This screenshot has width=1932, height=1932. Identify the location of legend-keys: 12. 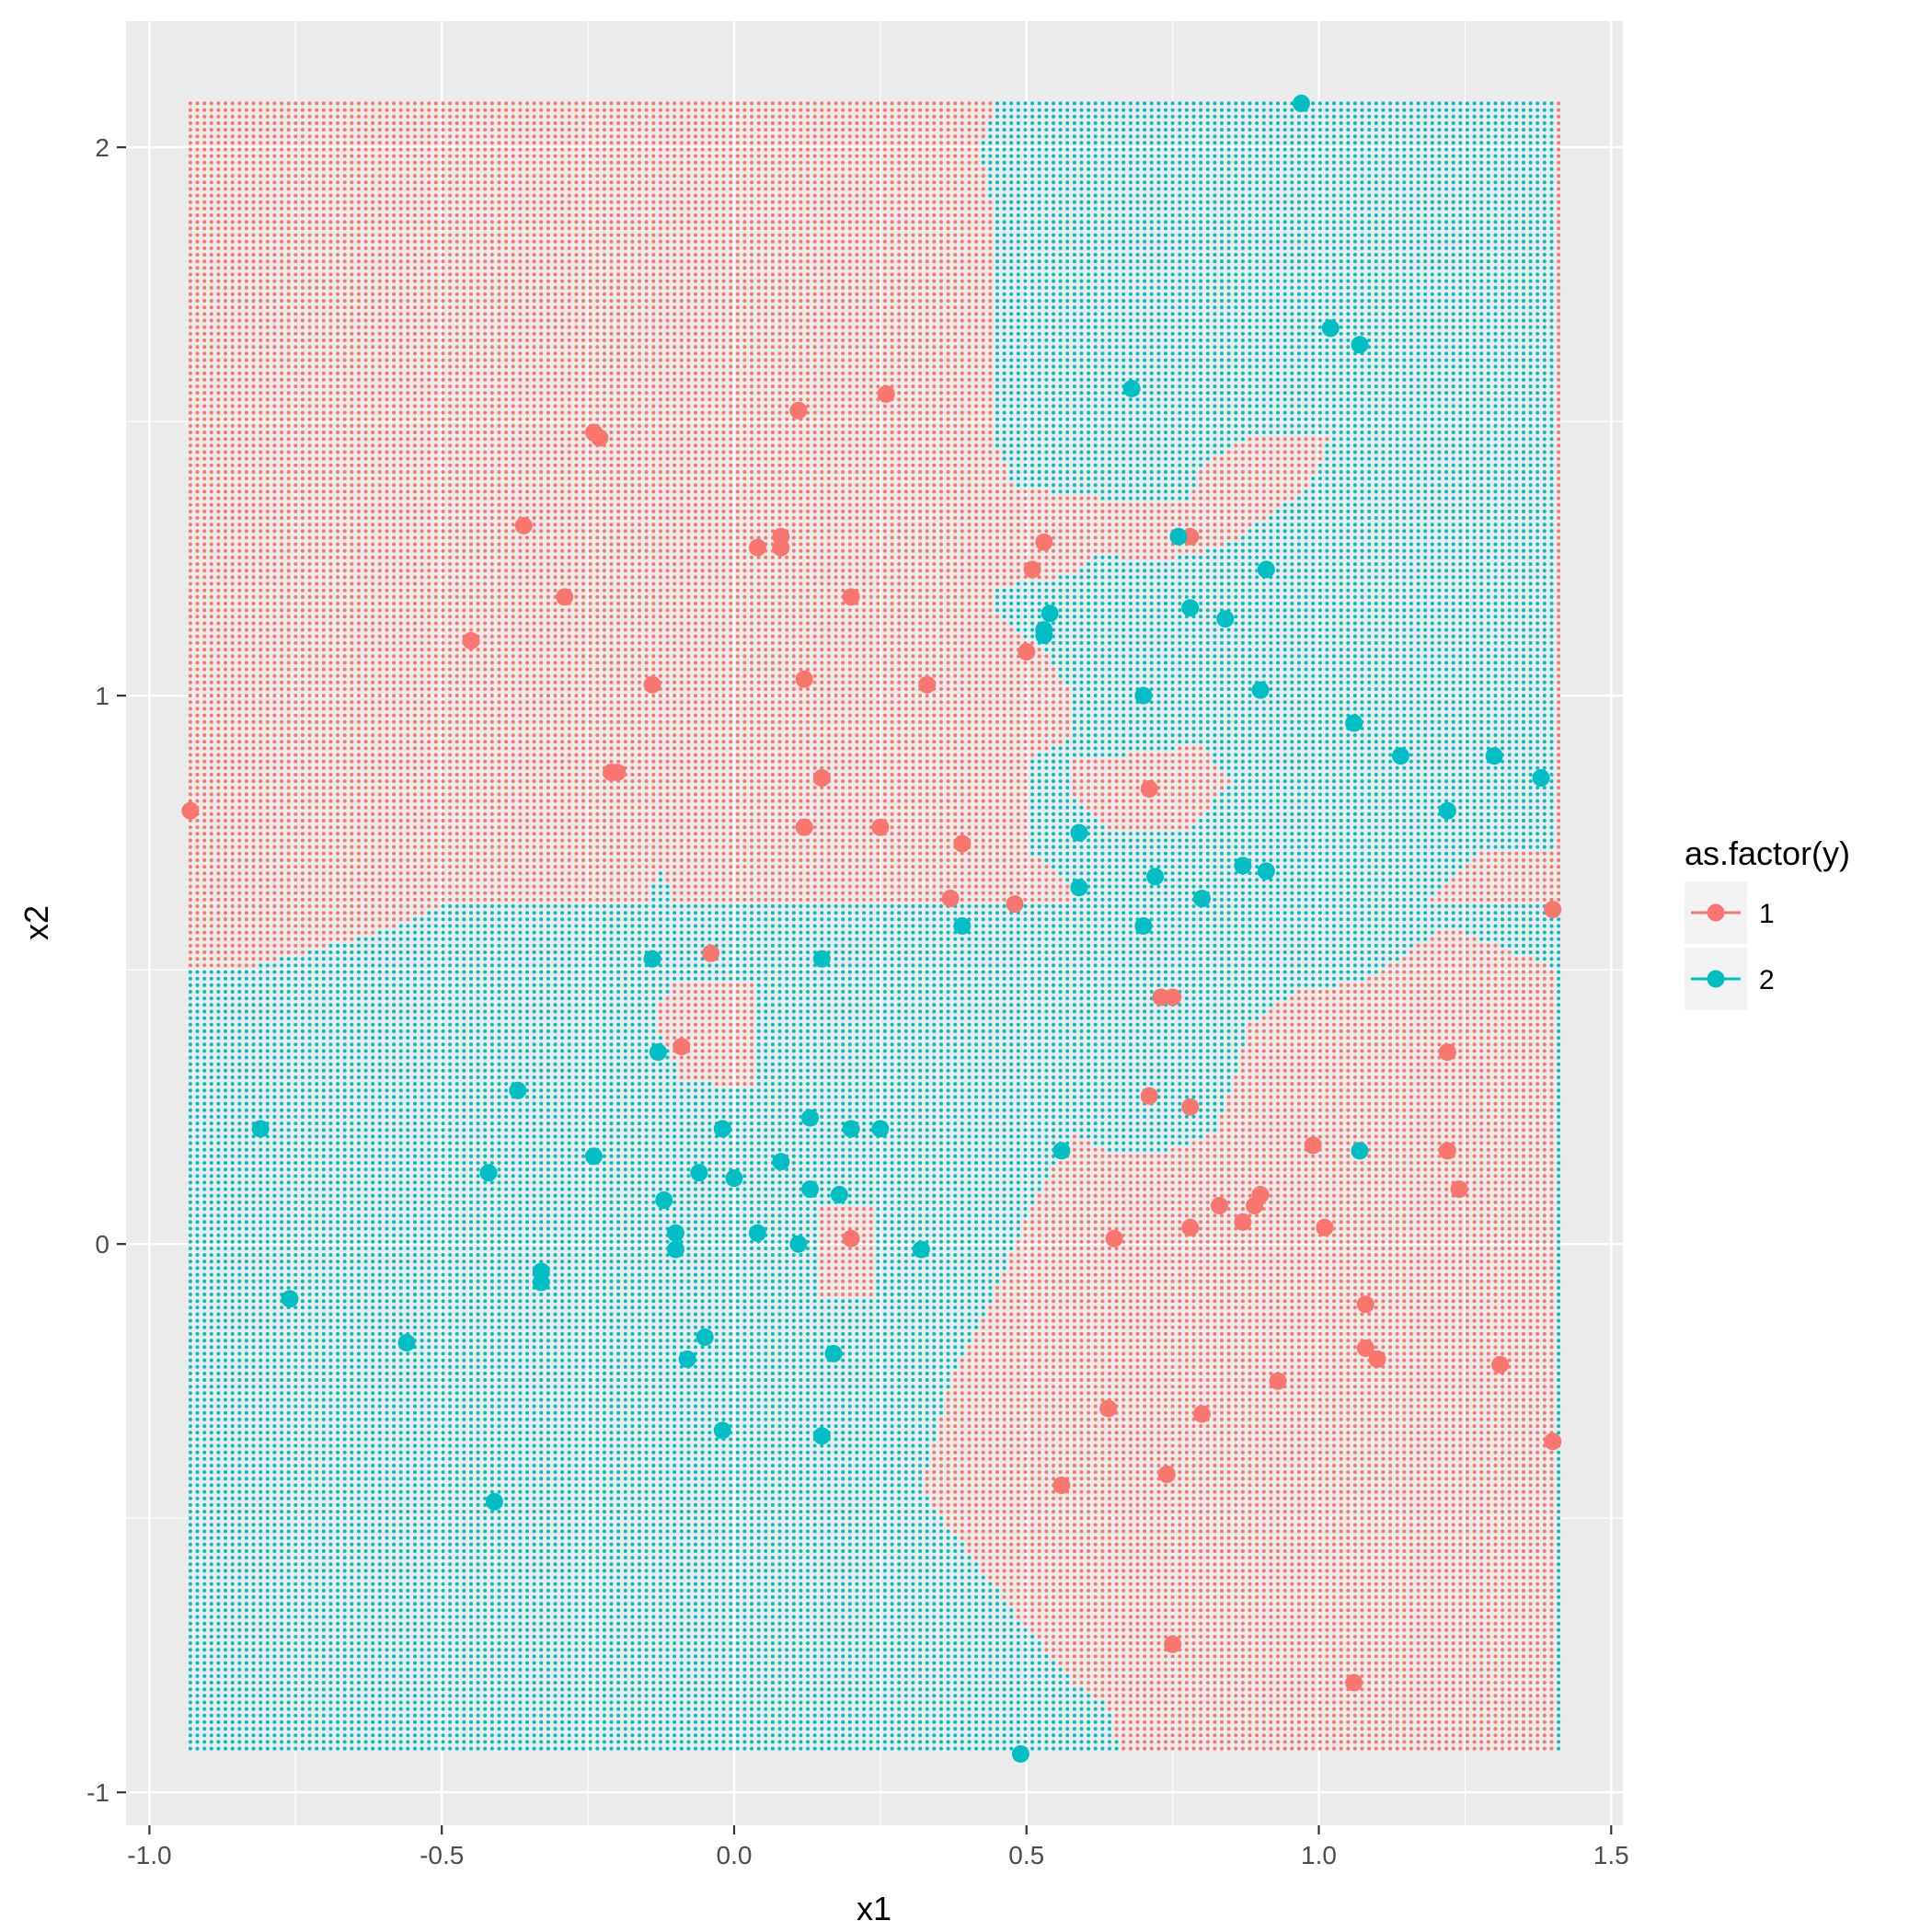
(1730, 945).